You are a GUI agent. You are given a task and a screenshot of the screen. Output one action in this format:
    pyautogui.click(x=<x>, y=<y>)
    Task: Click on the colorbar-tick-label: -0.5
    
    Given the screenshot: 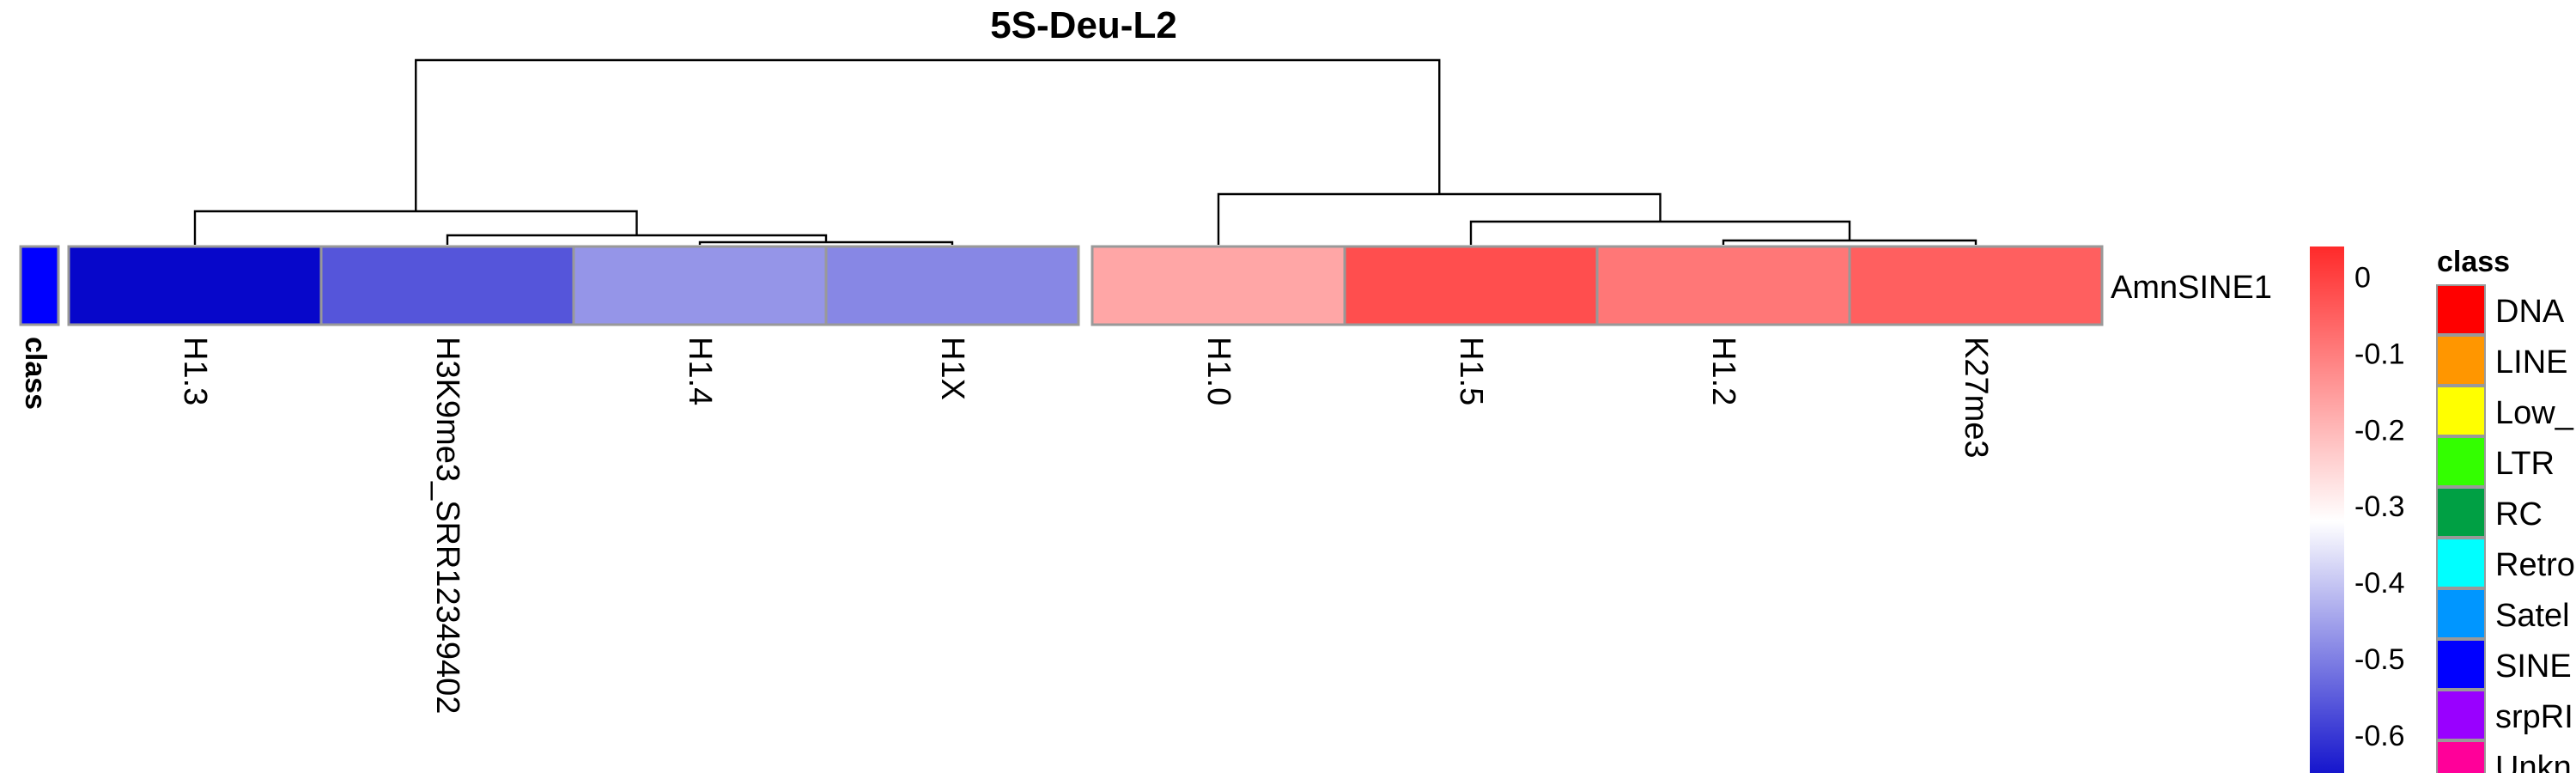 What is the action you would take?
    pyautogui.click(x=2379, y=659)
    